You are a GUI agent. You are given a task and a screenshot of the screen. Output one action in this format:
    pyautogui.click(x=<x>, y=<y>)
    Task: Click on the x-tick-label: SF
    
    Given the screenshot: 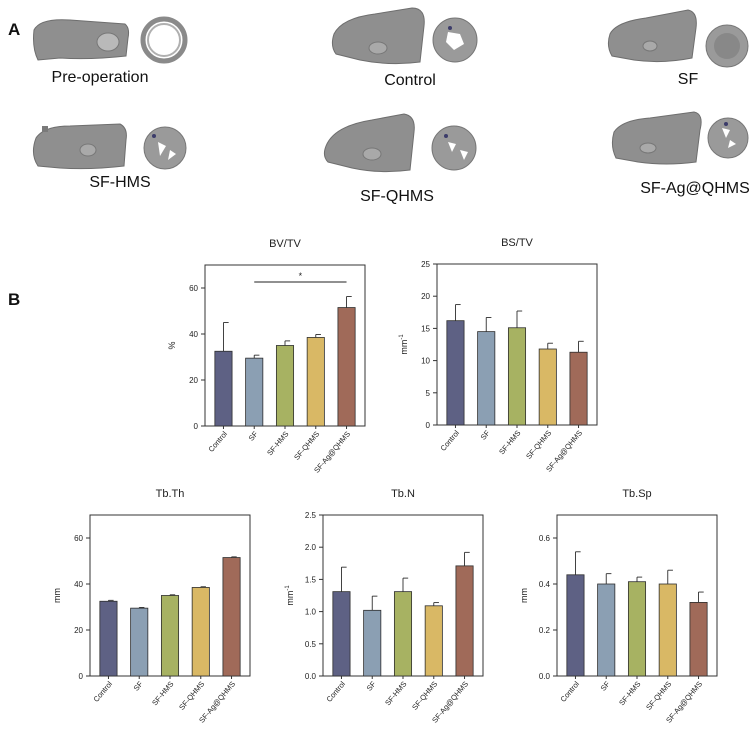 What is the action you would take?
    pyautogui.click(x=605, y=685)
    